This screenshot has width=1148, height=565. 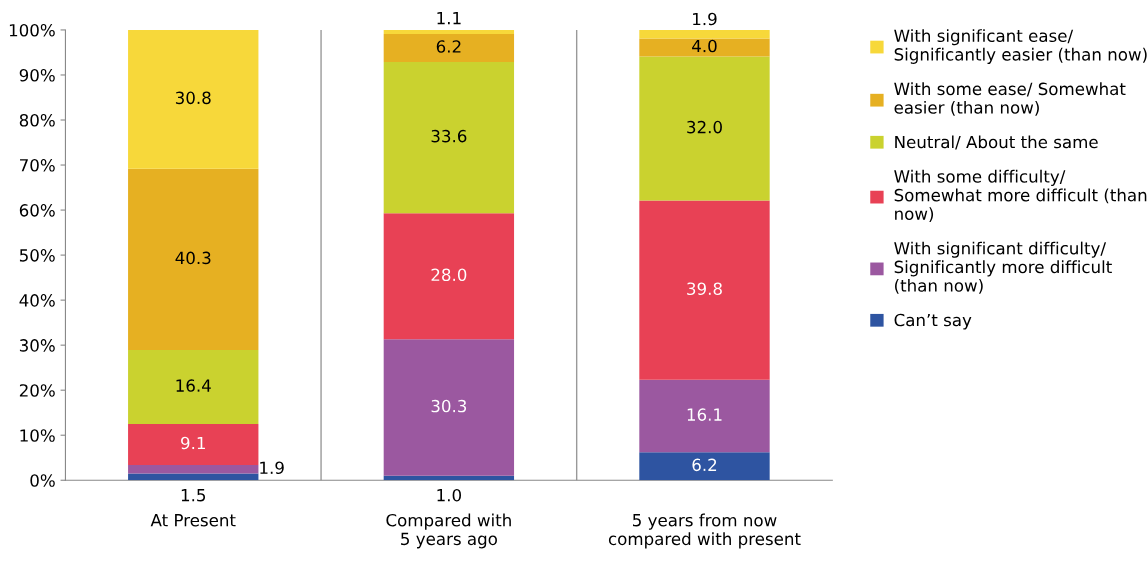 I want to click on data-label: 28.0, so click(x=449, y=275).